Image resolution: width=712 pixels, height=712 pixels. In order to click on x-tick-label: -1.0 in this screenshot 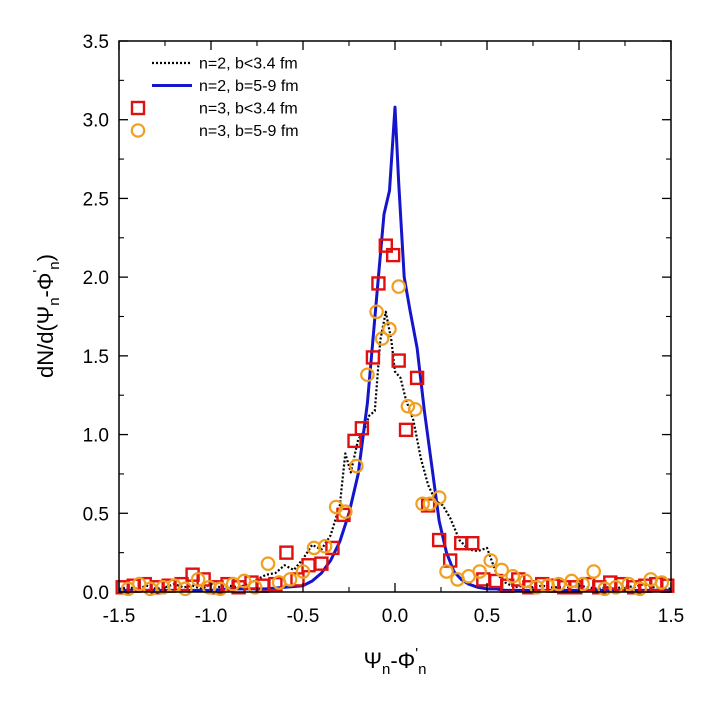, I will do `click(211, 616)`.